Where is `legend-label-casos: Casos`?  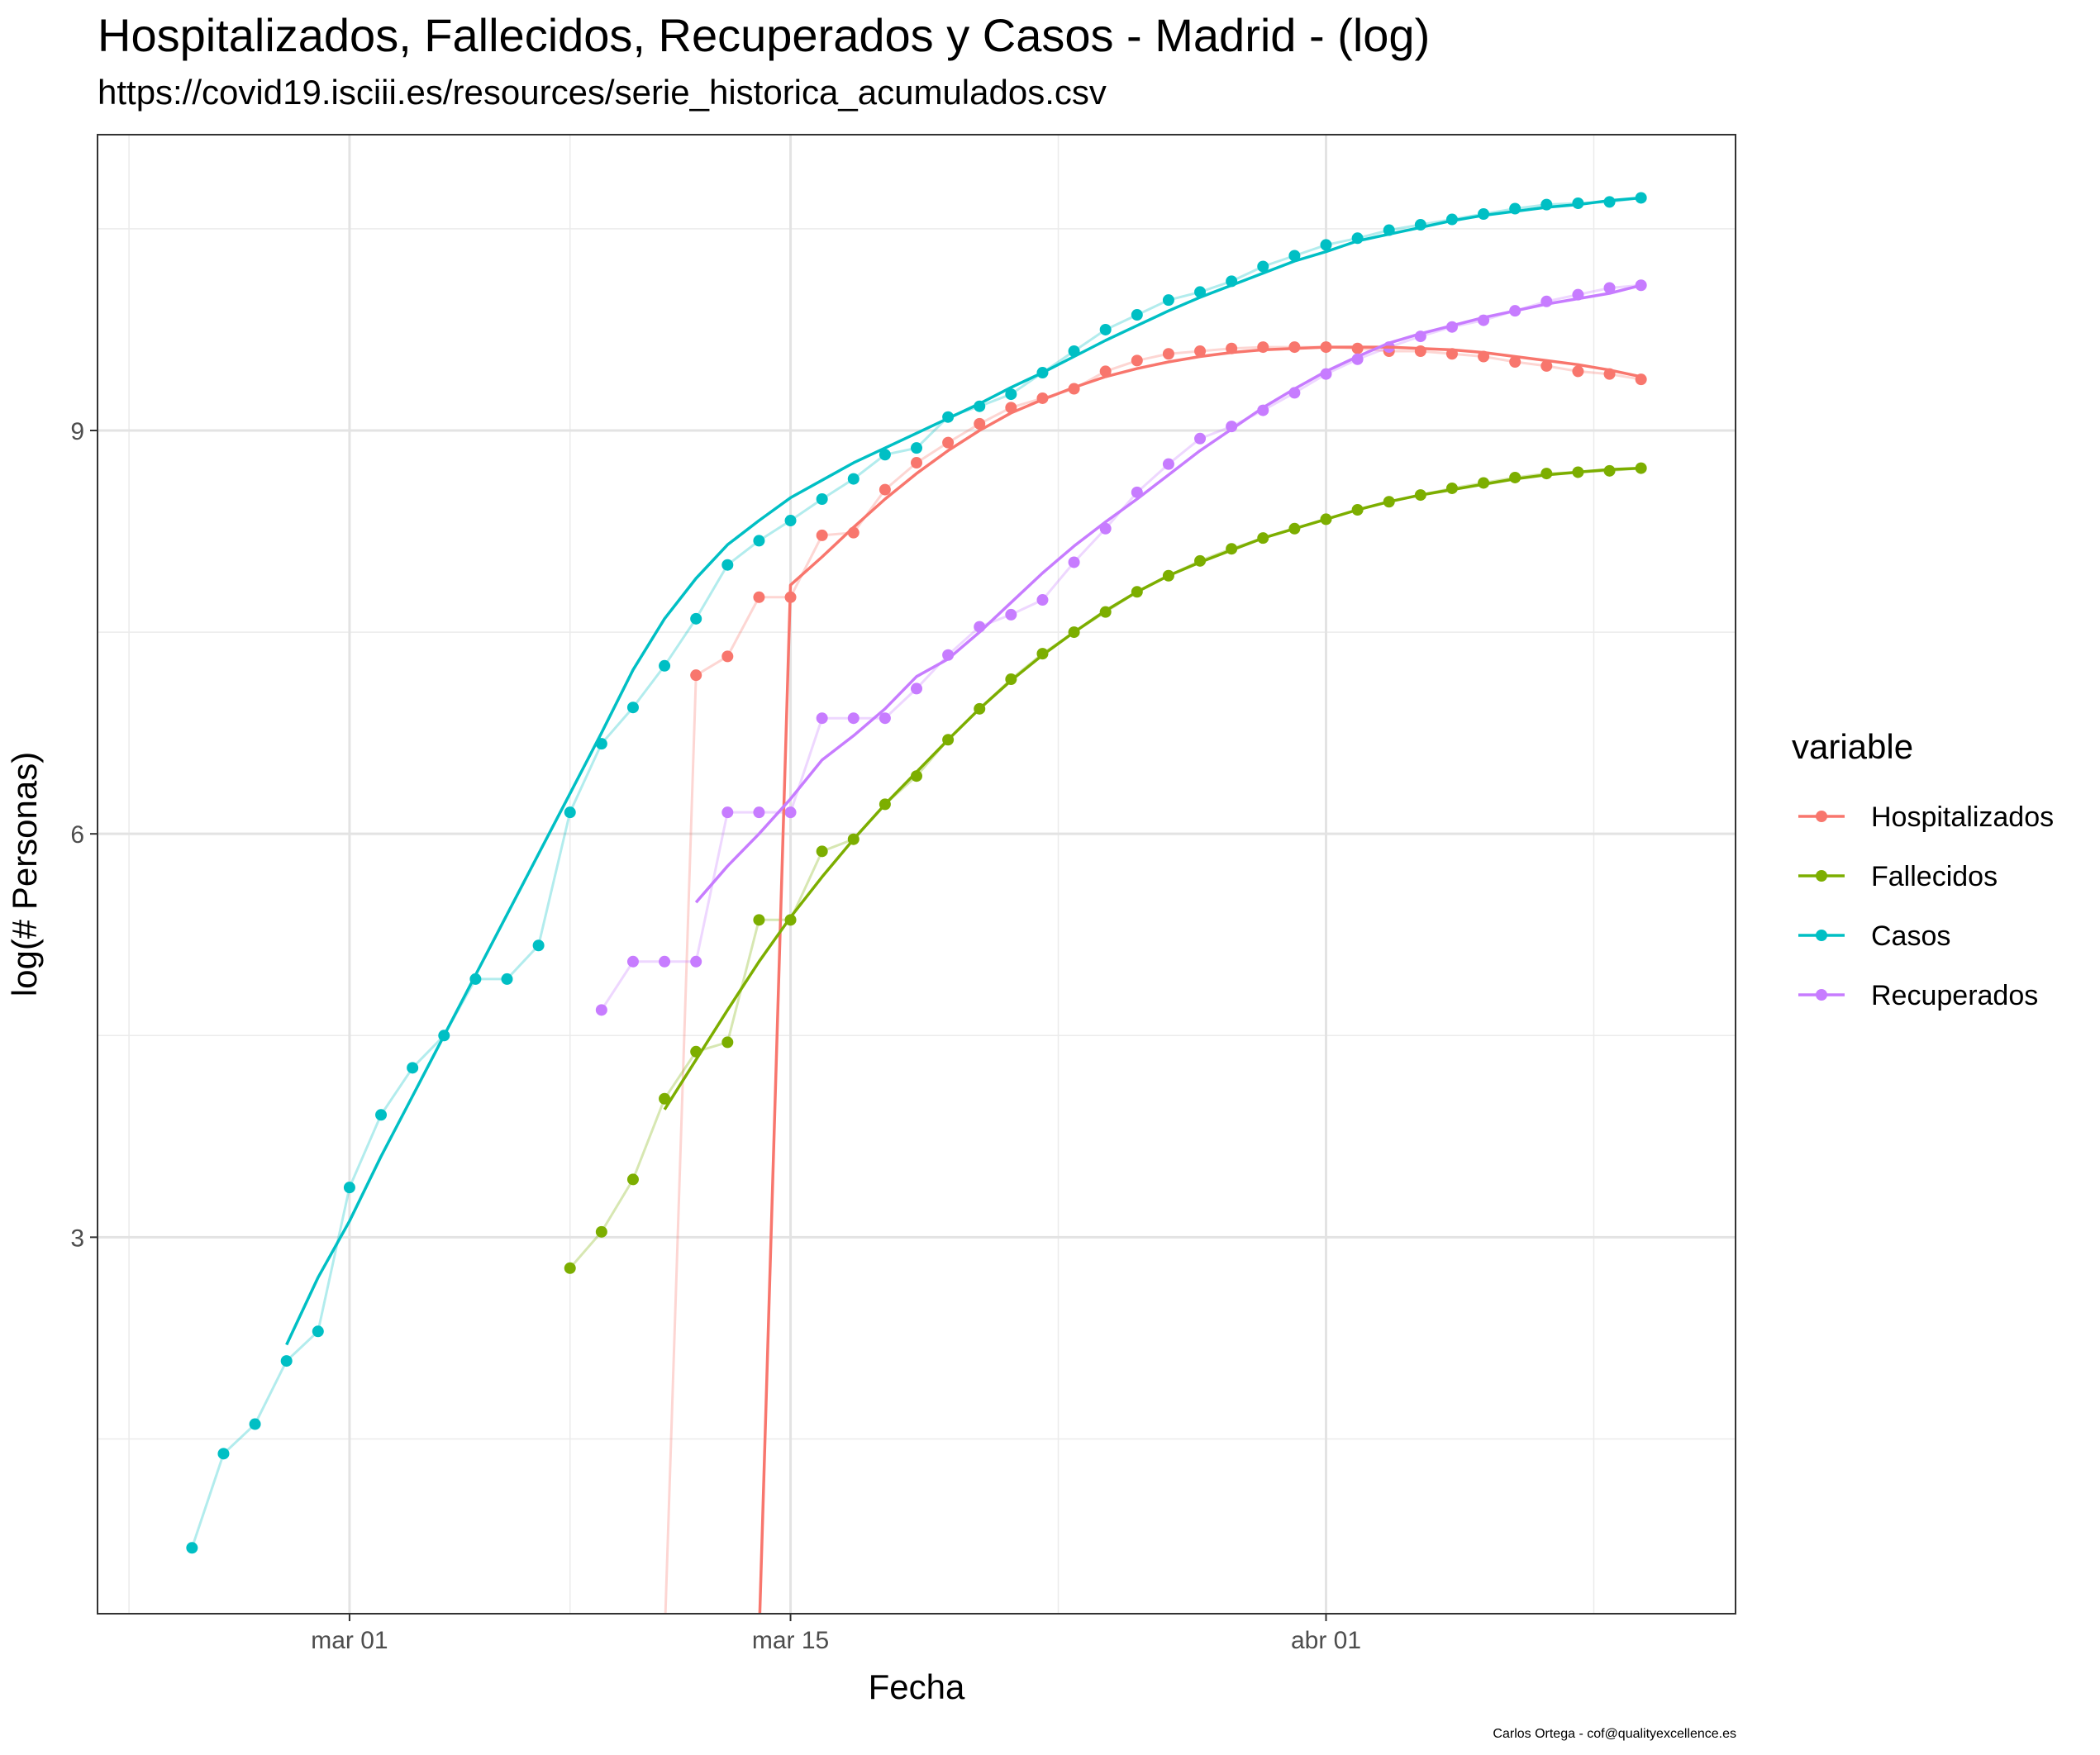 legend-label-casos: Casos is located at coordinates (1910, 936).